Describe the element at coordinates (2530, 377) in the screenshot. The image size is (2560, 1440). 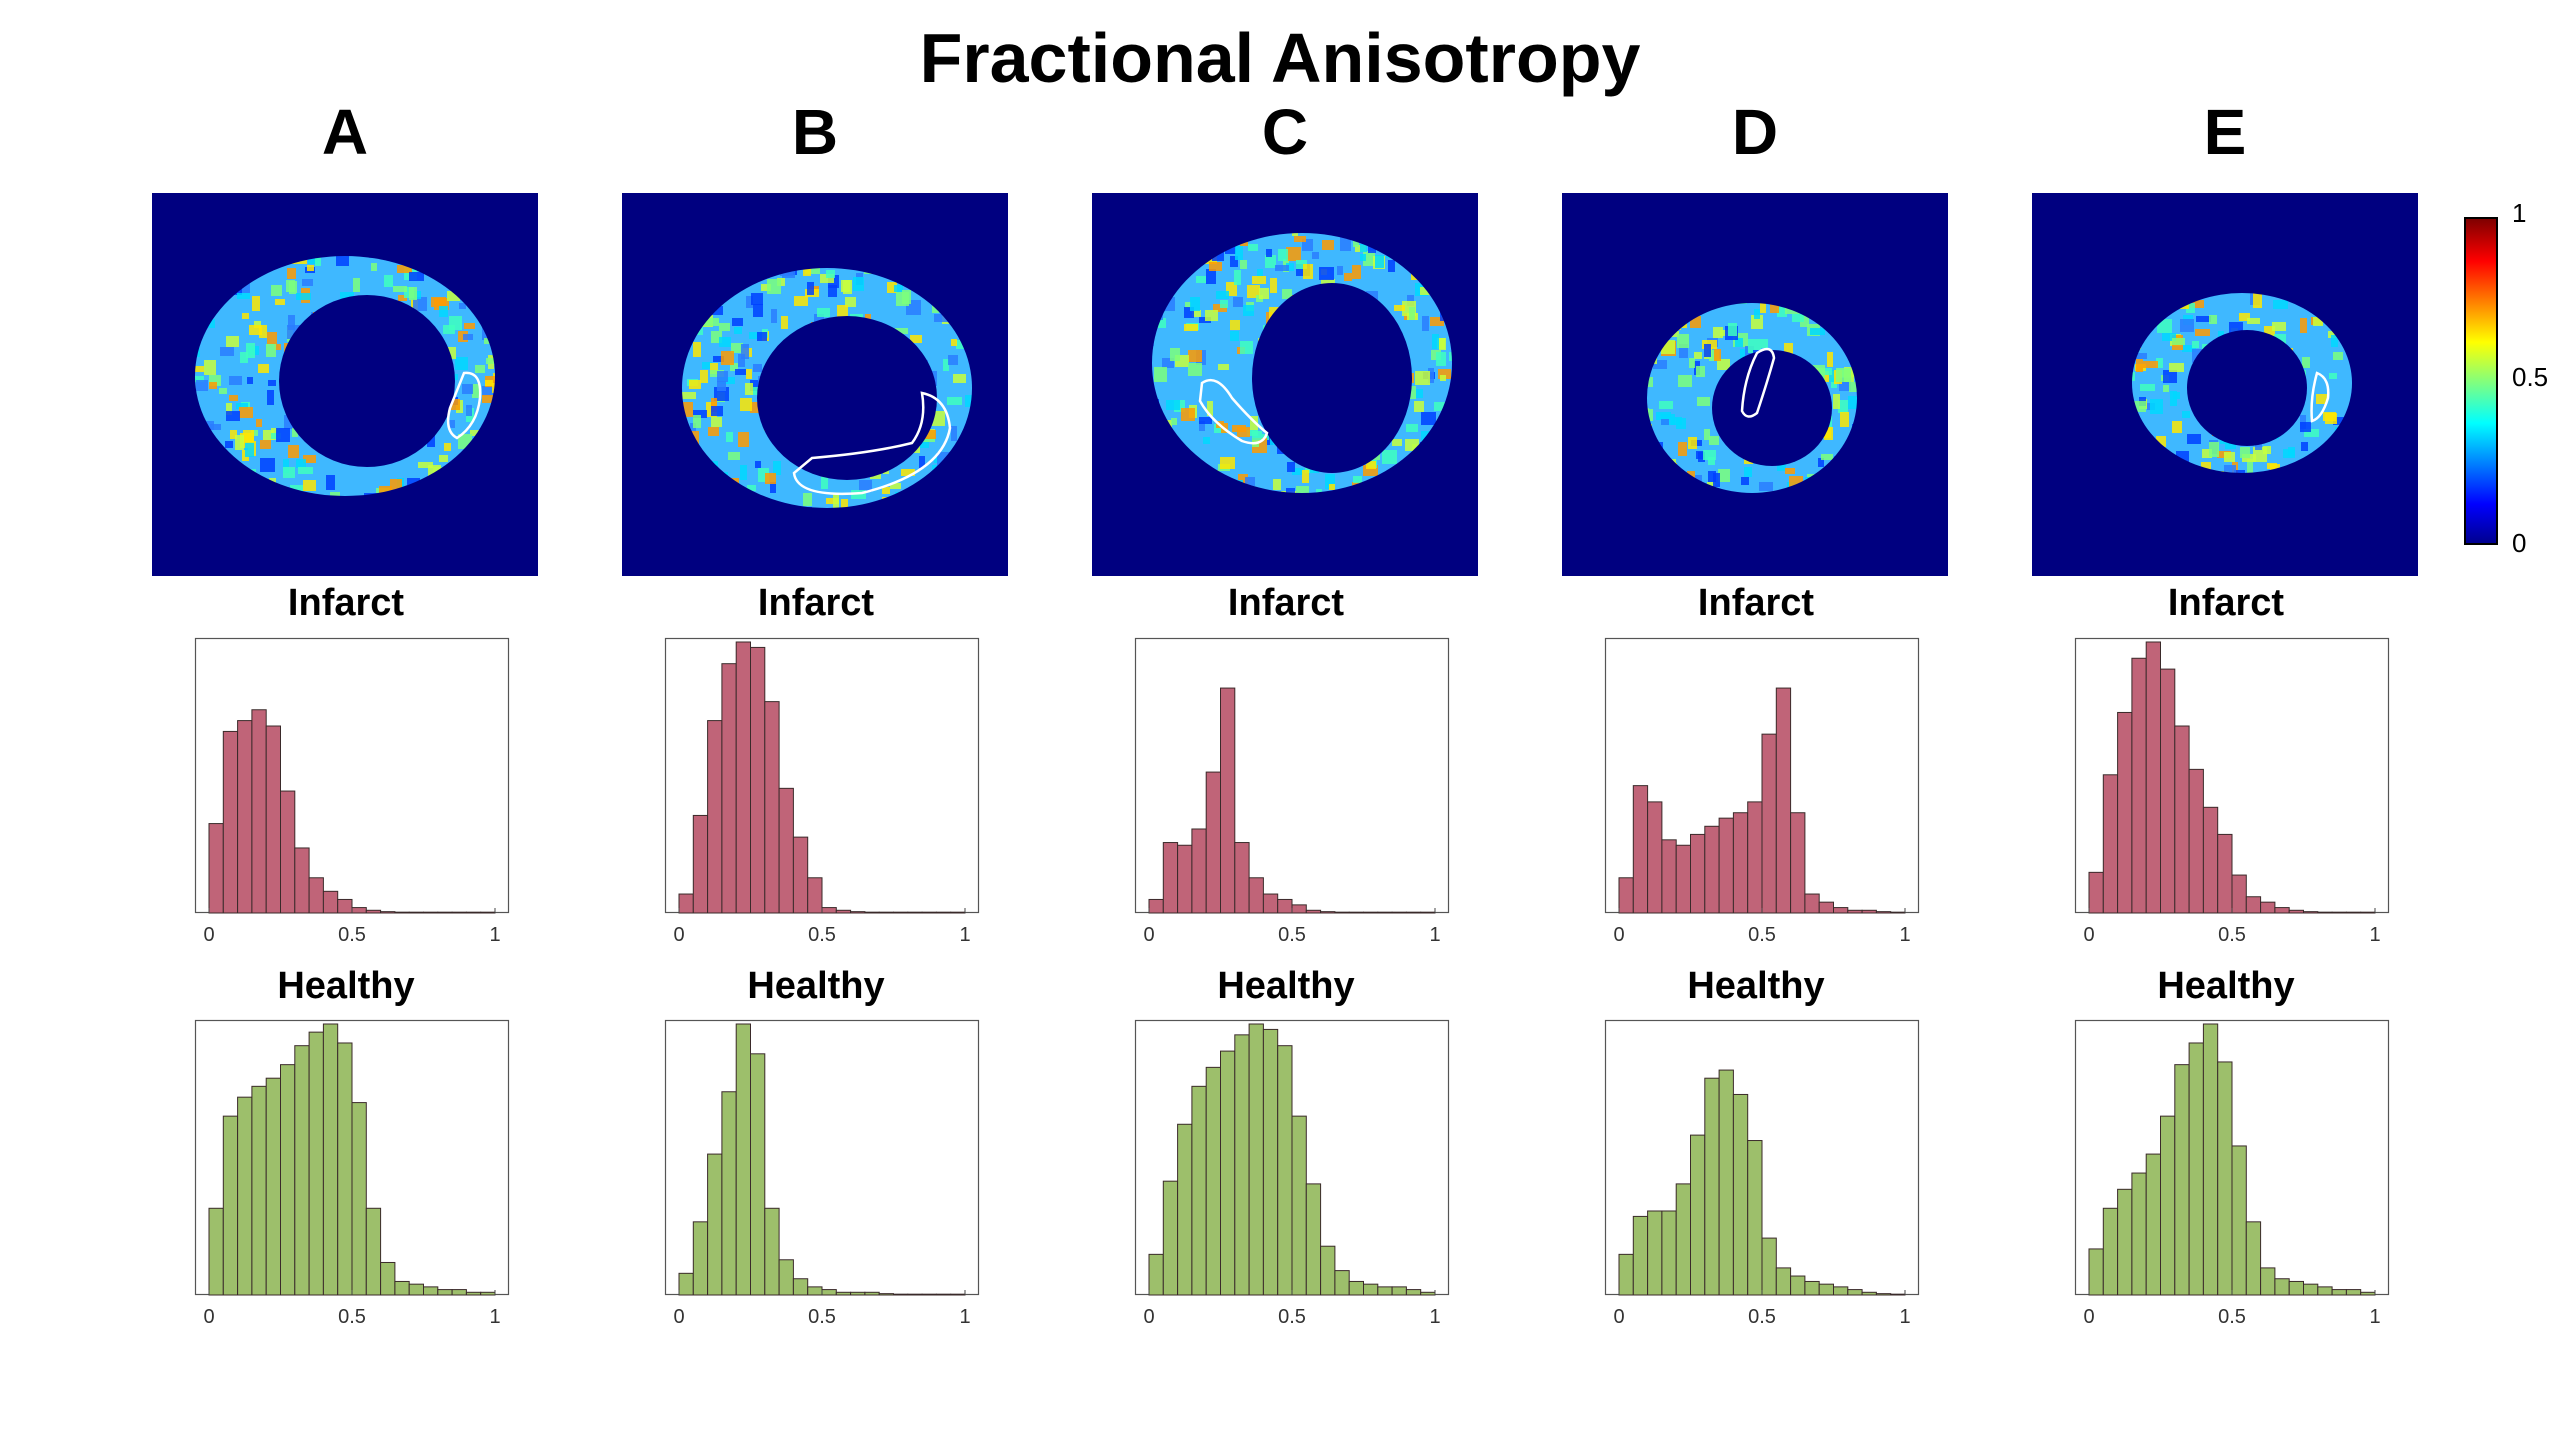
I see `colorbar-tick-mid: 0.5` at that location.